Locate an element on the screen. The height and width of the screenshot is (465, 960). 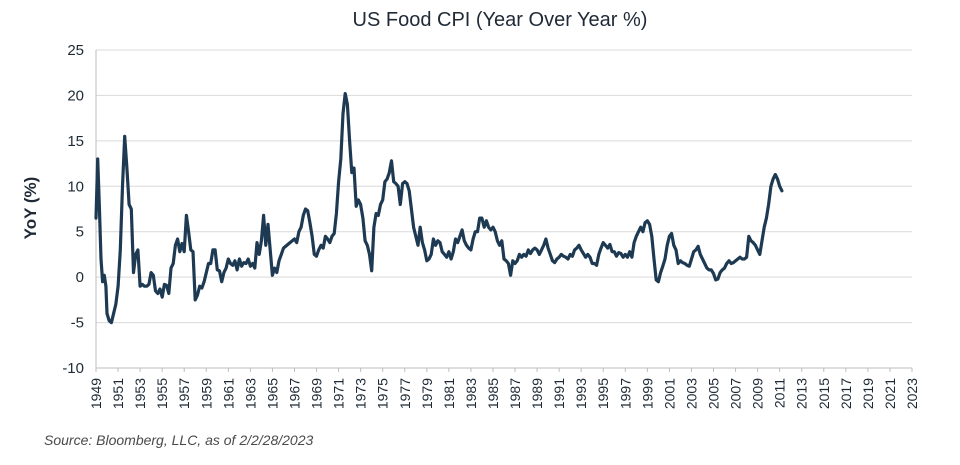
x-tick-label: 1975 is located at coordinates (383, 393).